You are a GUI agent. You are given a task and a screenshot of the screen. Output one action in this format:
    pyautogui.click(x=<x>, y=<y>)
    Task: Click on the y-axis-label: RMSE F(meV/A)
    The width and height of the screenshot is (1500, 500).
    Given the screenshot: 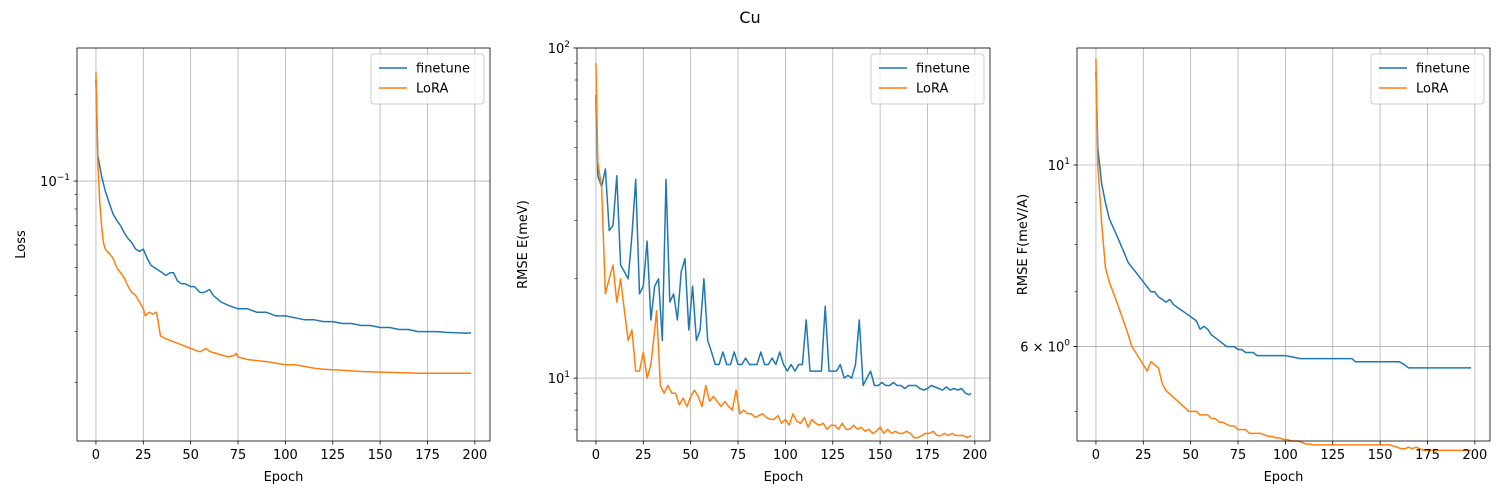 What is the action you would take?
    pyautogui.click(x=1023, y=244)
    